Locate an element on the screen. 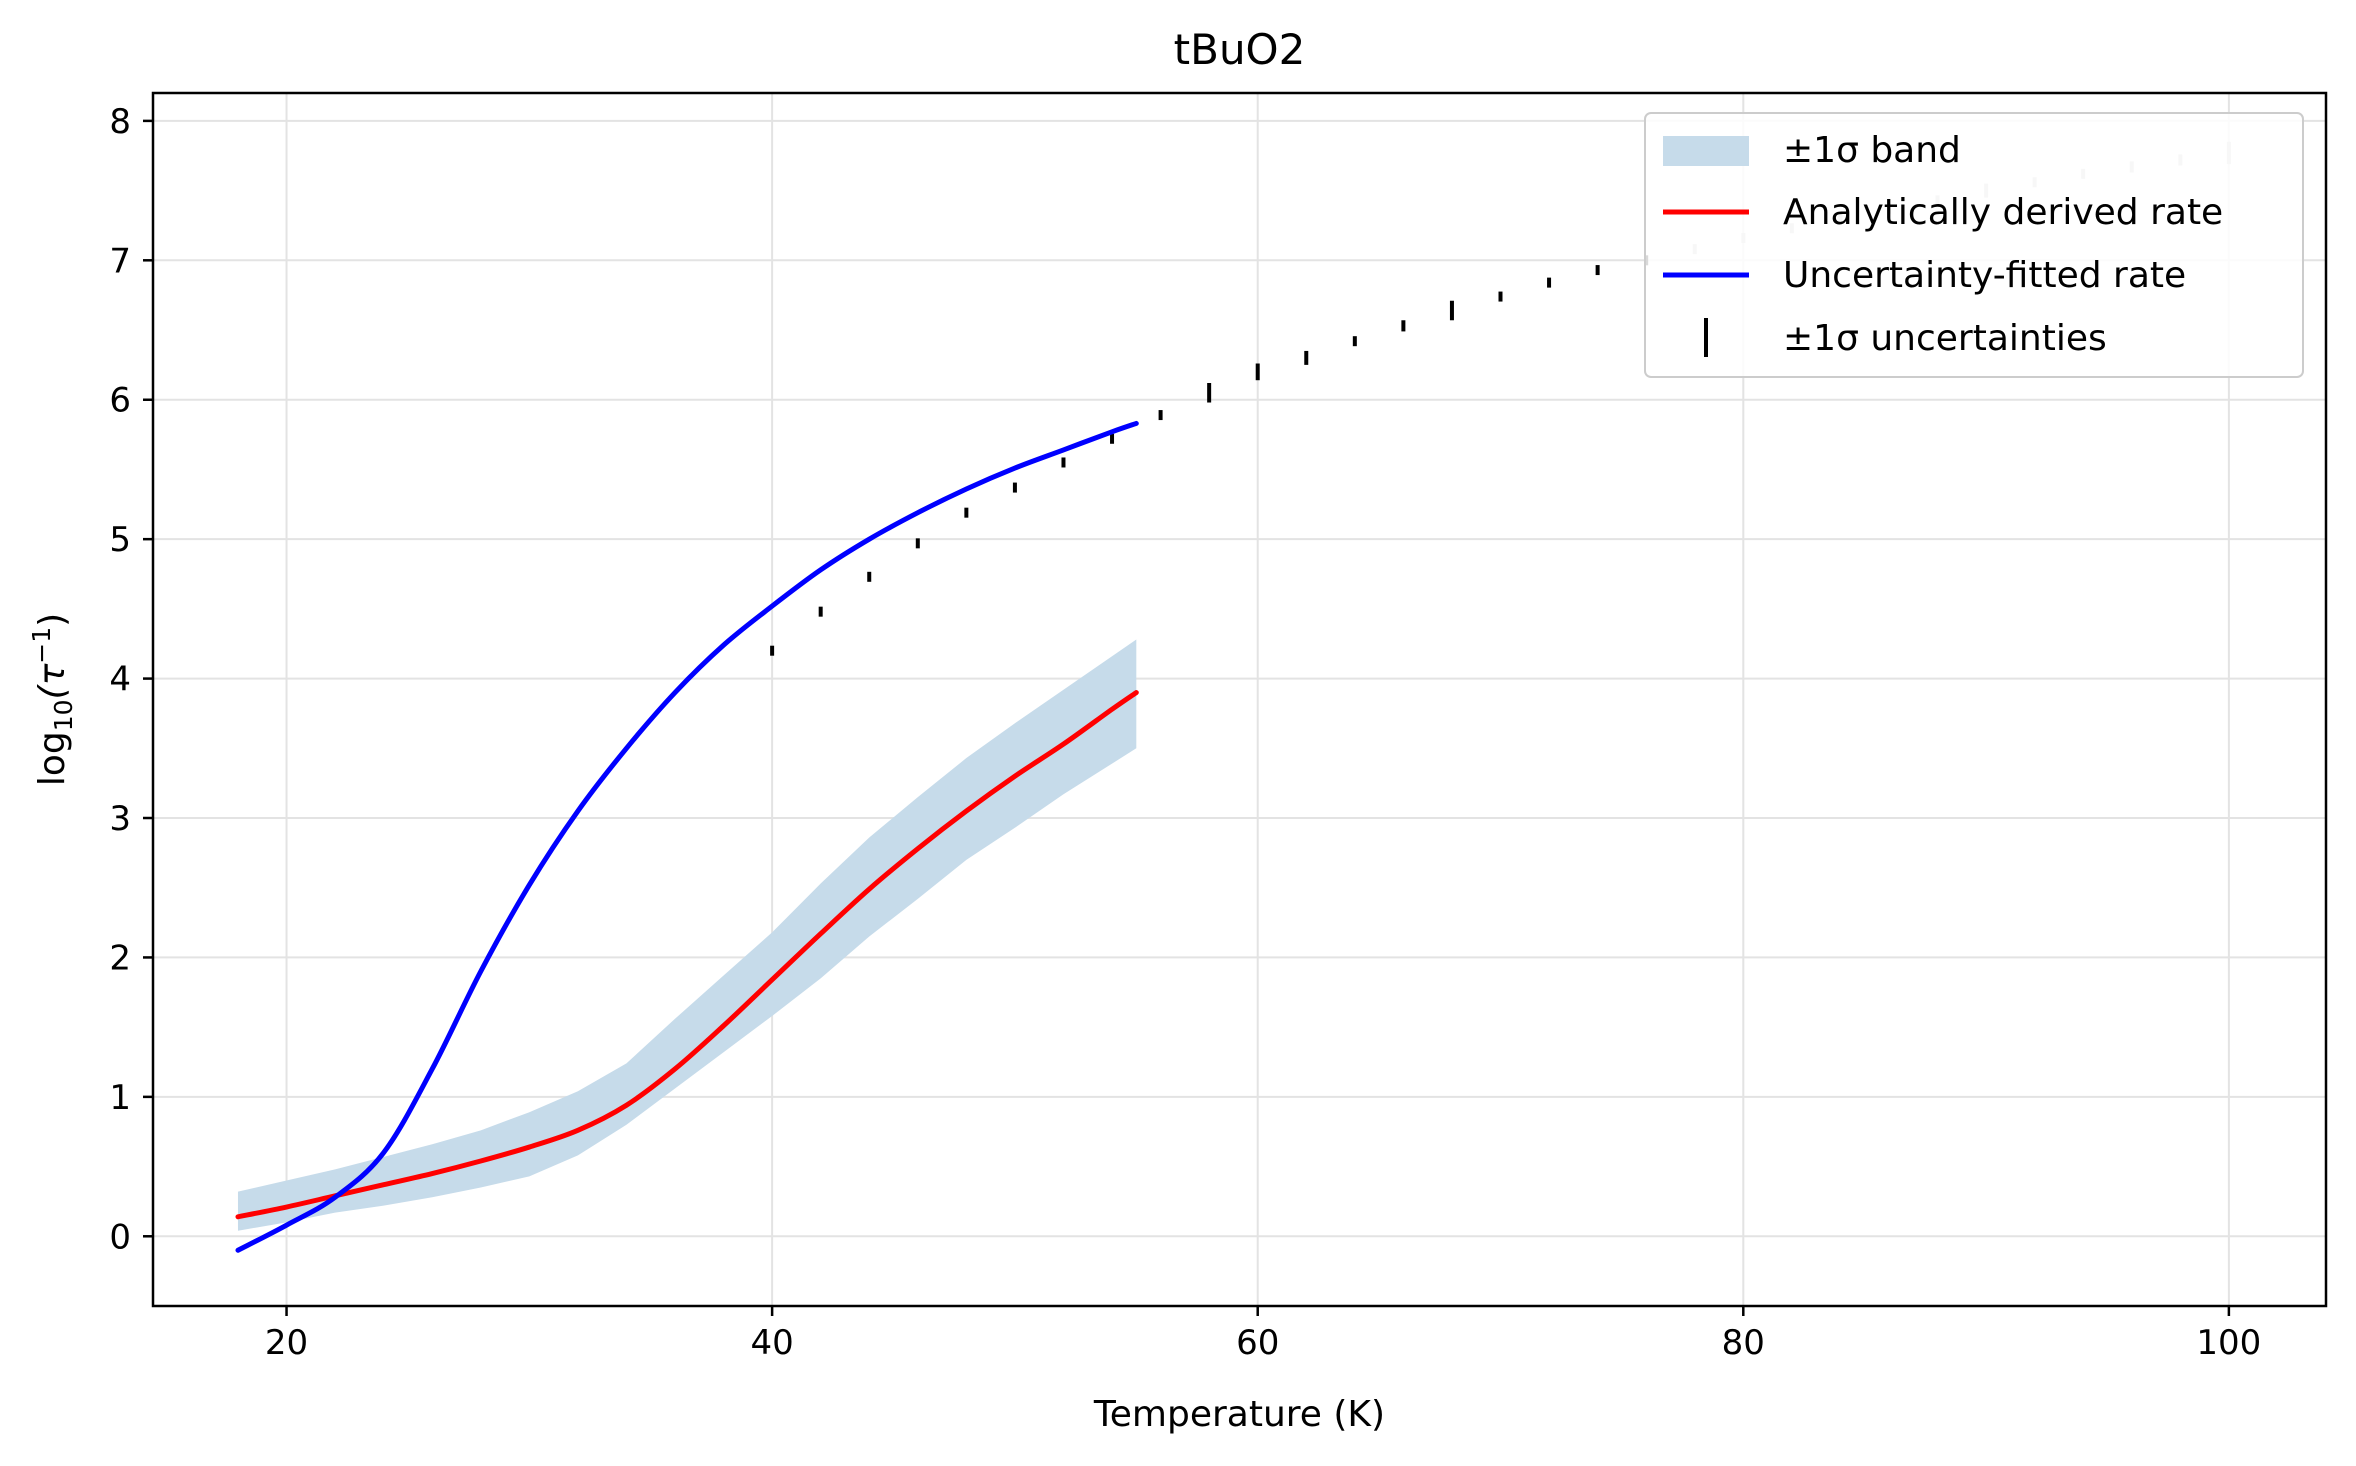 The height and width of the screenshot is (1466, 2356). chart-title: tBuO2 is located at coordinates (1240, 49).